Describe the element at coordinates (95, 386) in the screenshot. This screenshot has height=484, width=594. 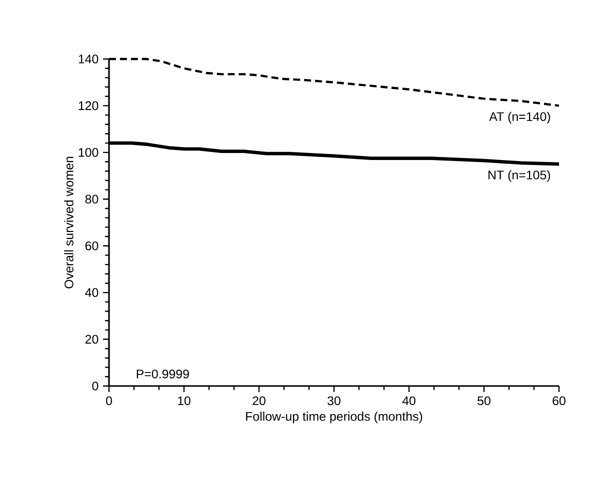
I see `y-tick-label: 0` at that location.